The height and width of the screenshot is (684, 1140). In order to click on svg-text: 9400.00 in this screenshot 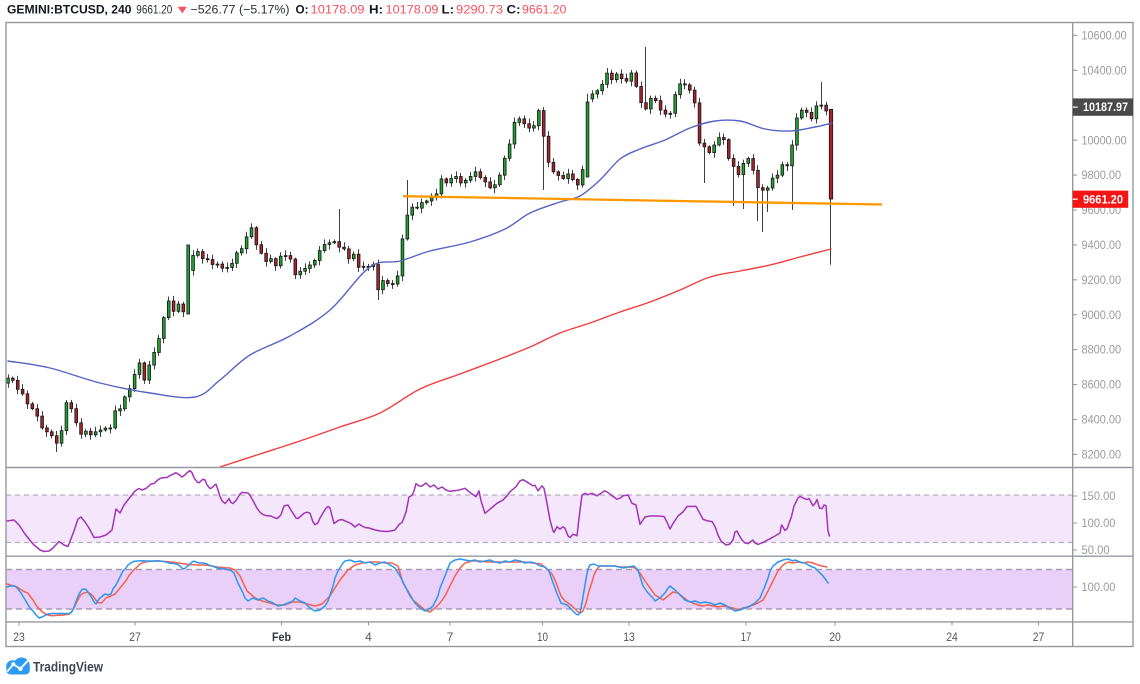, I will do `click(1102, 246)`.